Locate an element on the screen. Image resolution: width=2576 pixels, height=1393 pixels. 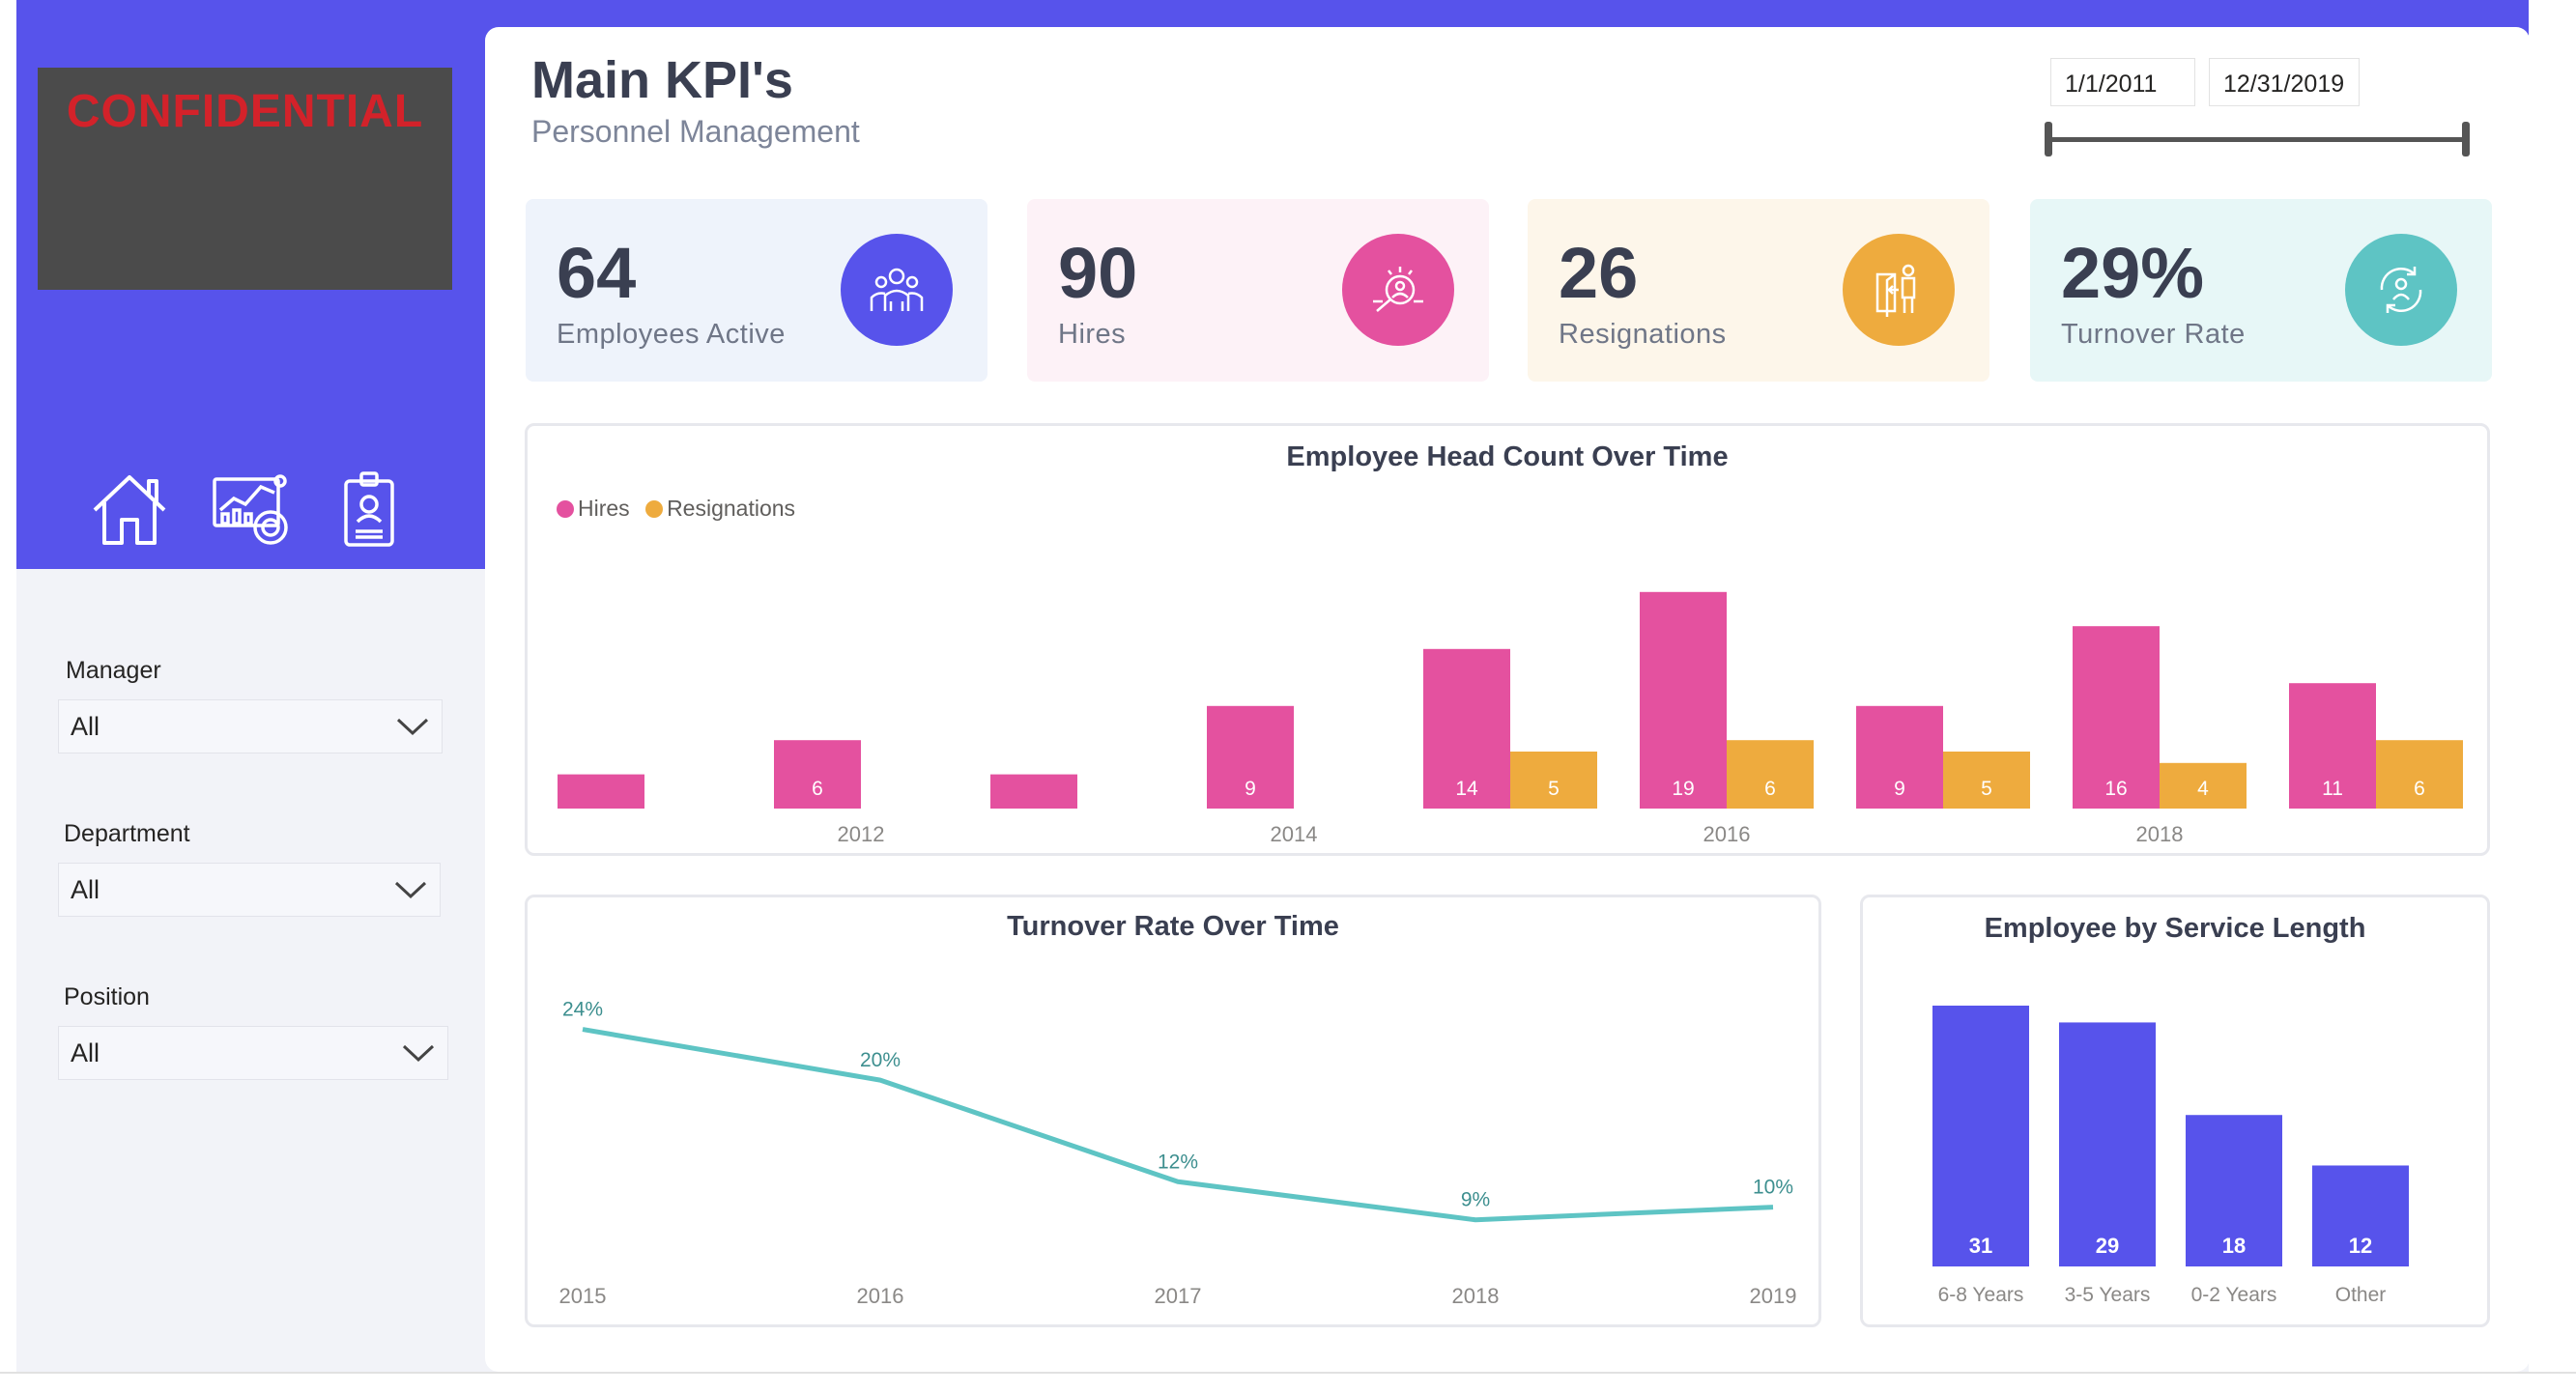
bottom-divider is located at coordinates (1288, 1373).